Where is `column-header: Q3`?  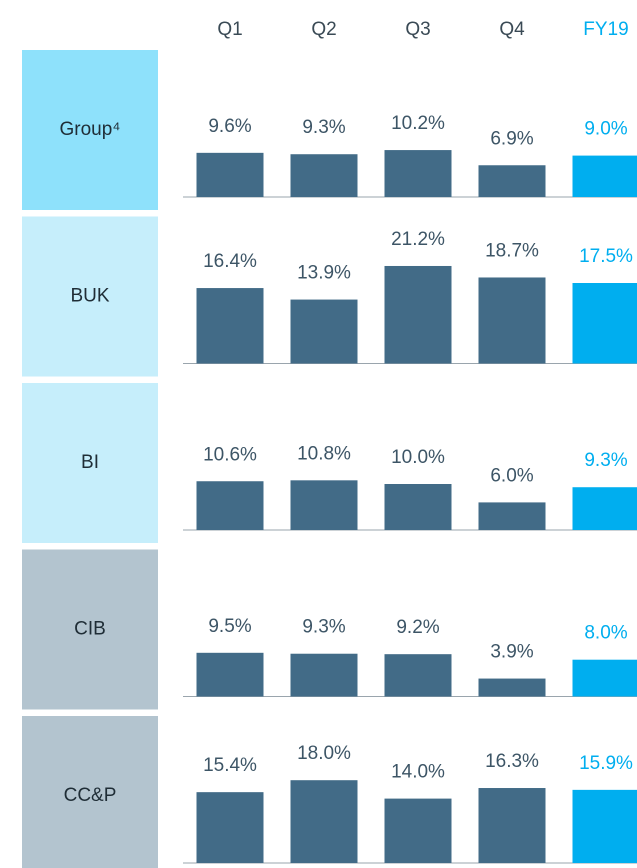
column-header: Q3 is located at coordinates (417, 29).